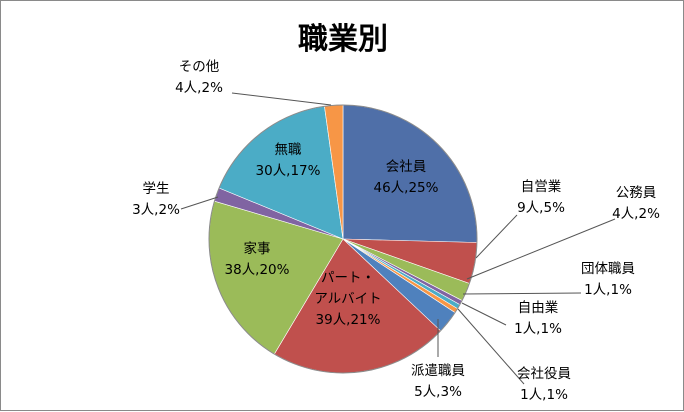 The image size is (684, 412). Describe the element at coordinates (288, 171) in the screenshot. I see `slice-label-10-1: 30人,17%` at that location.